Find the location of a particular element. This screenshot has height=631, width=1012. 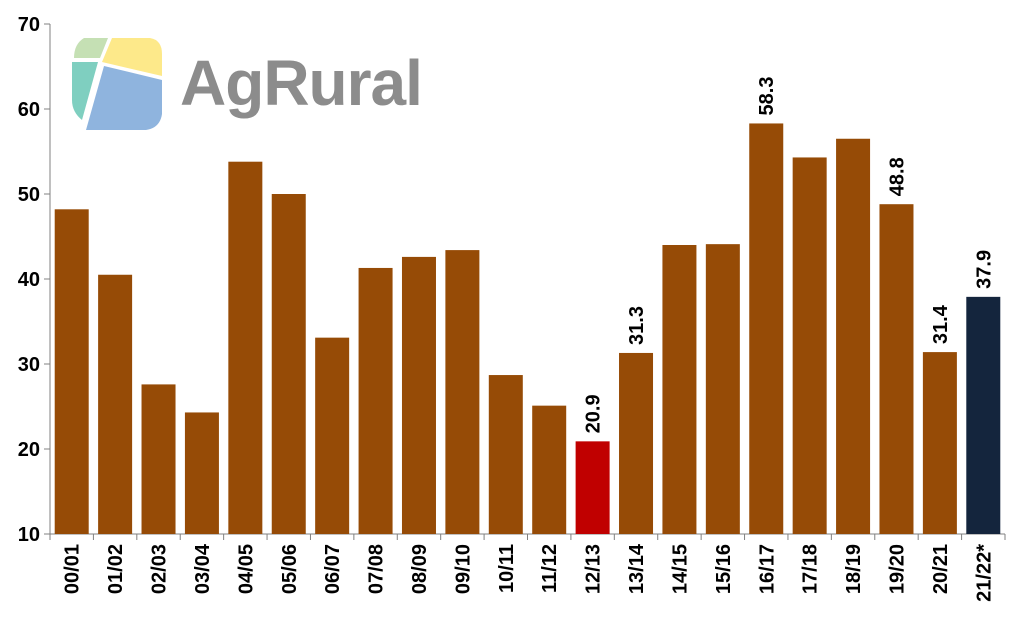

category-label: 12/13 is located at coordinates (594, 569).